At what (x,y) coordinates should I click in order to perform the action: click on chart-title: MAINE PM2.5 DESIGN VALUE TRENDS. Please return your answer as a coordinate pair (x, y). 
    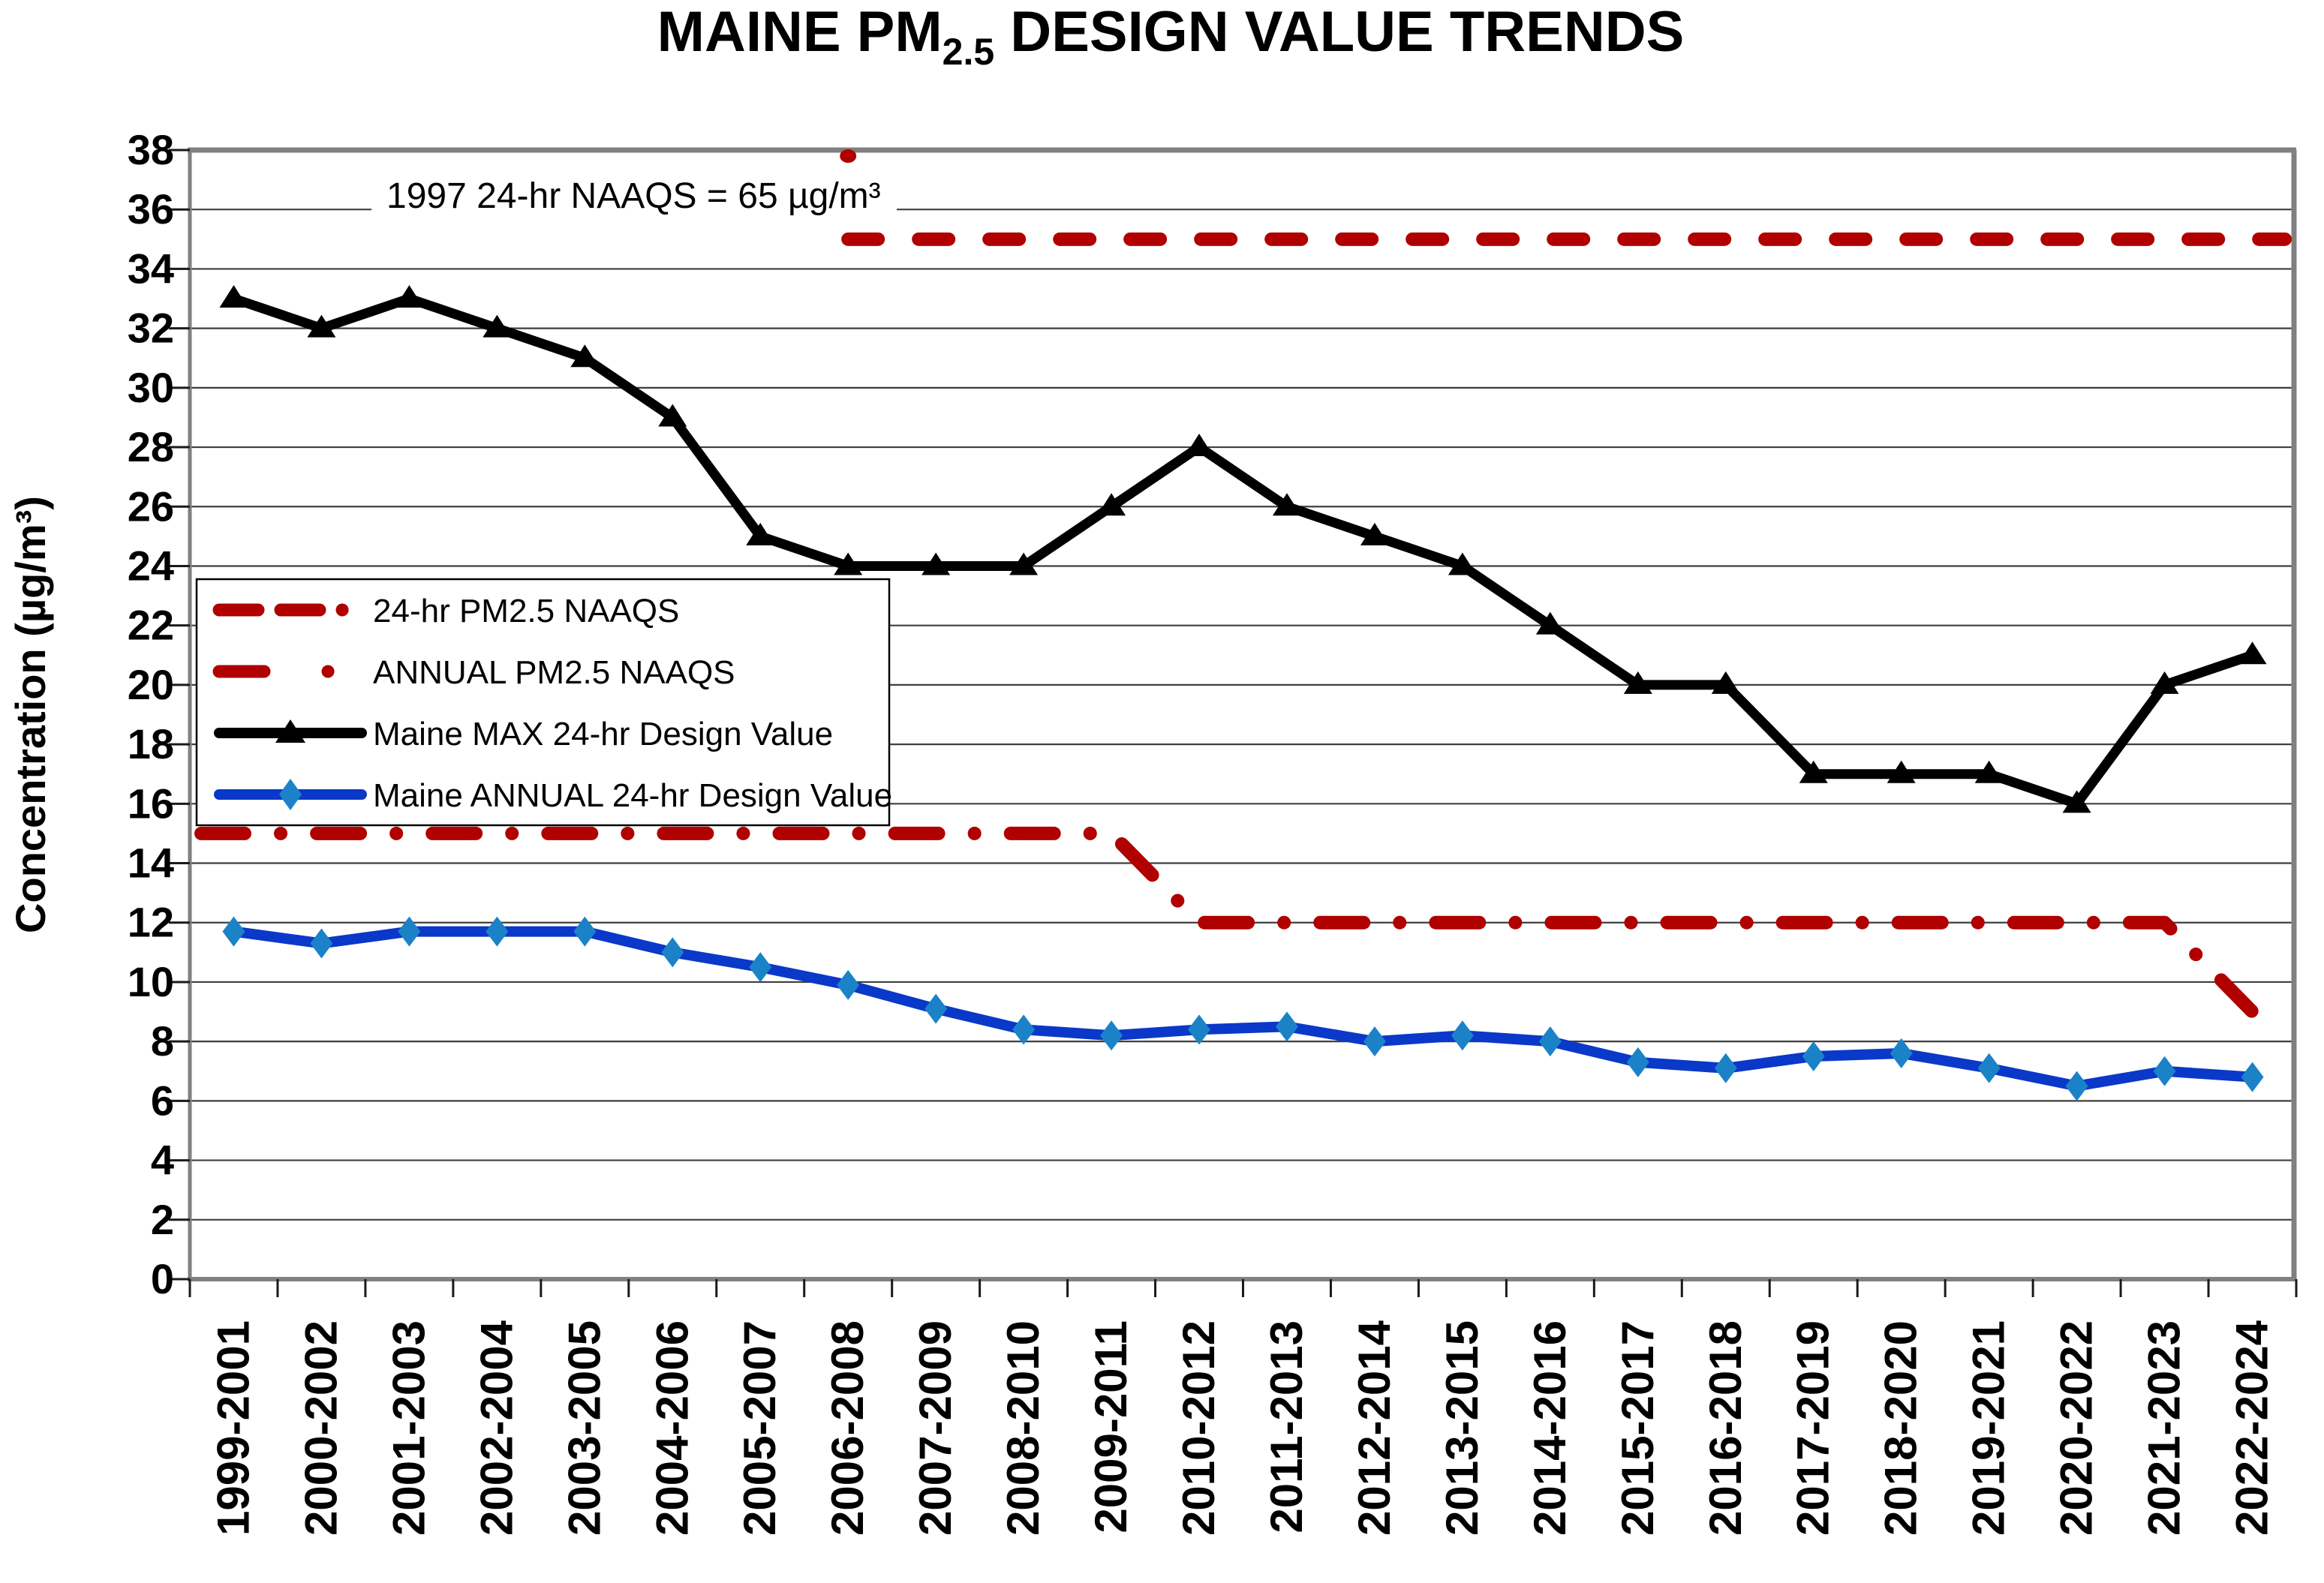
    Looking at the image, I should click on (1171, 36).